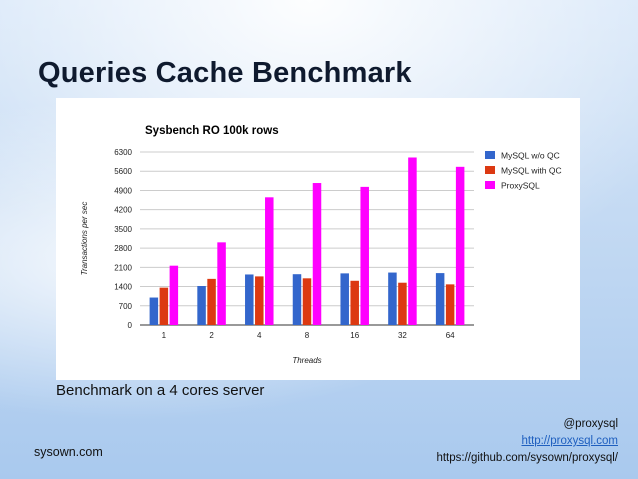 Image resolution: width=638 pixels, height=479 pixels. Describe the element at coordinates (531, 171) in the screenshot. I see `legend-label: MySQL with QC` at that location.